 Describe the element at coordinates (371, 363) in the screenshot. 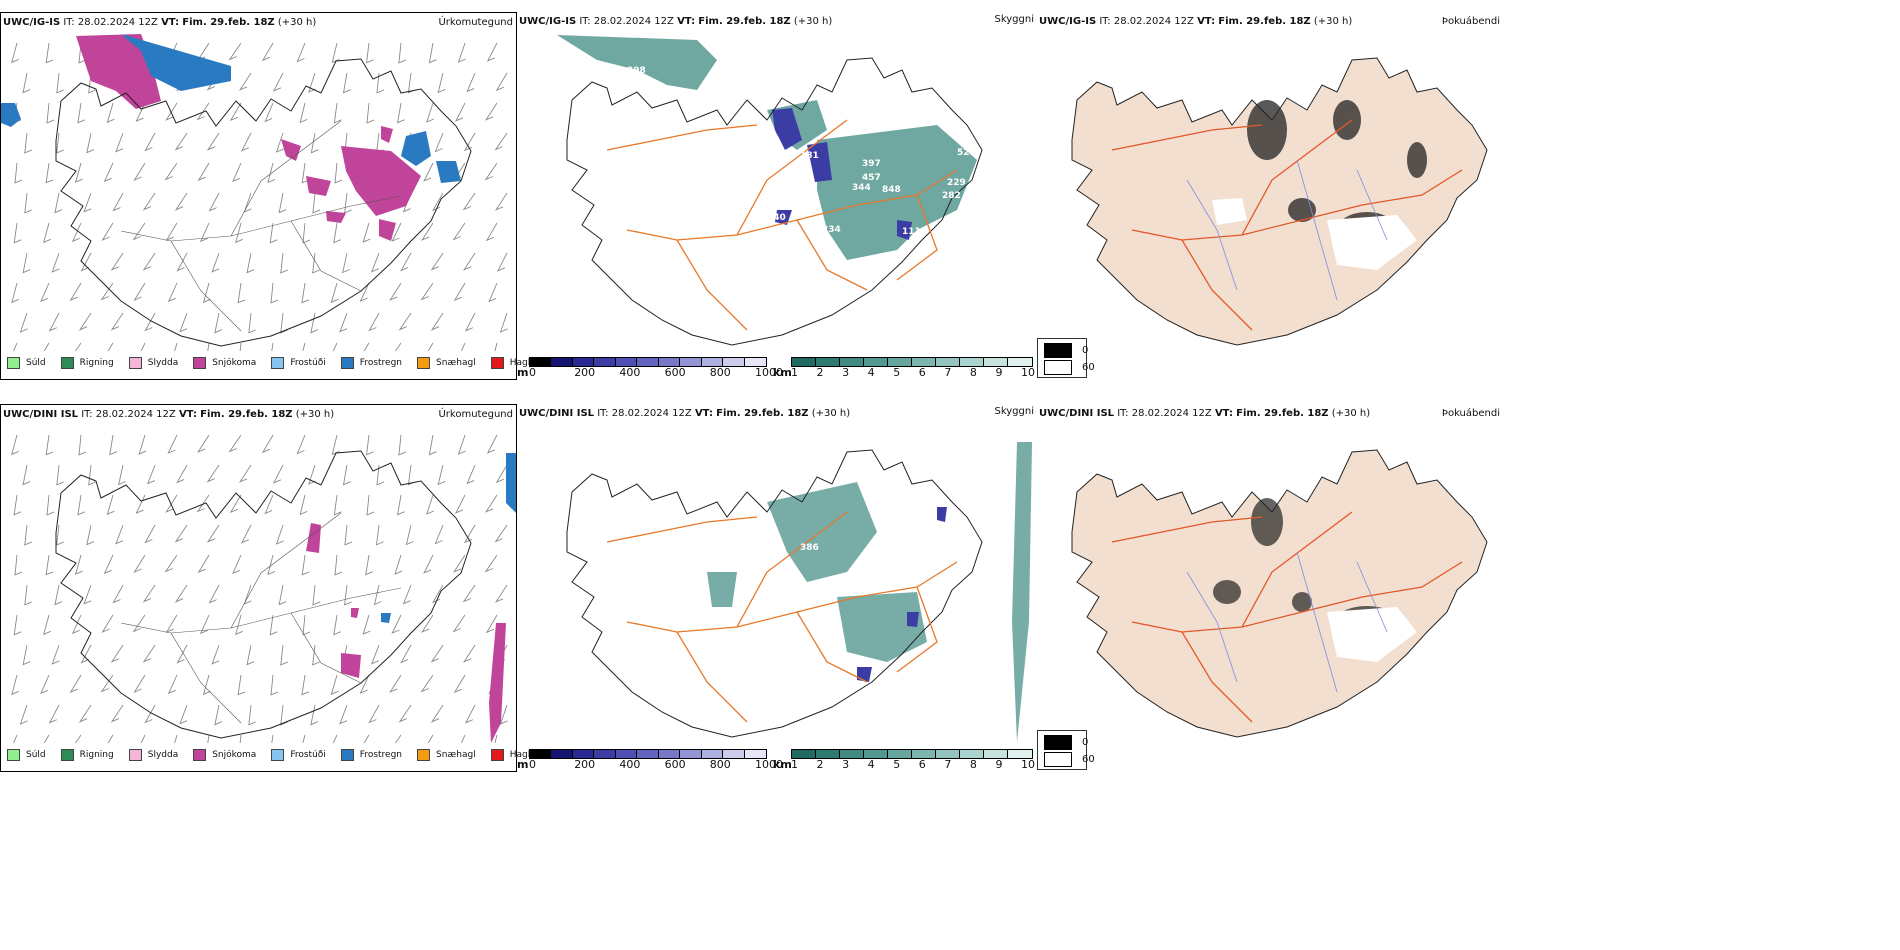

I see `legend-item: Frostregn` at that location.